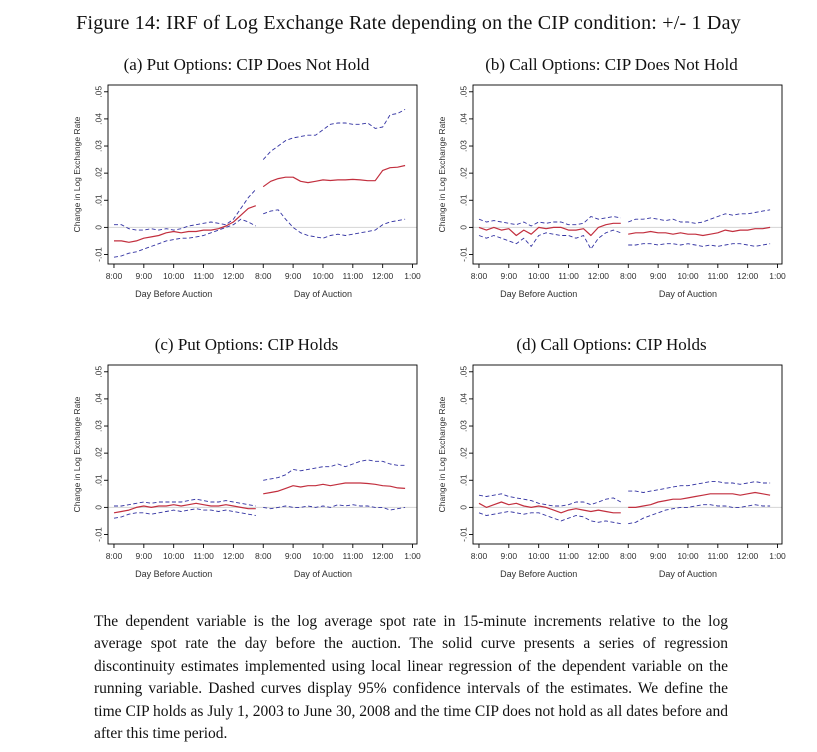 Image resolution: width=817 pixels, height=752 pixels. I want to click on panel-c-title: (c) Put Options: CIP Holds, so click(246, 344).